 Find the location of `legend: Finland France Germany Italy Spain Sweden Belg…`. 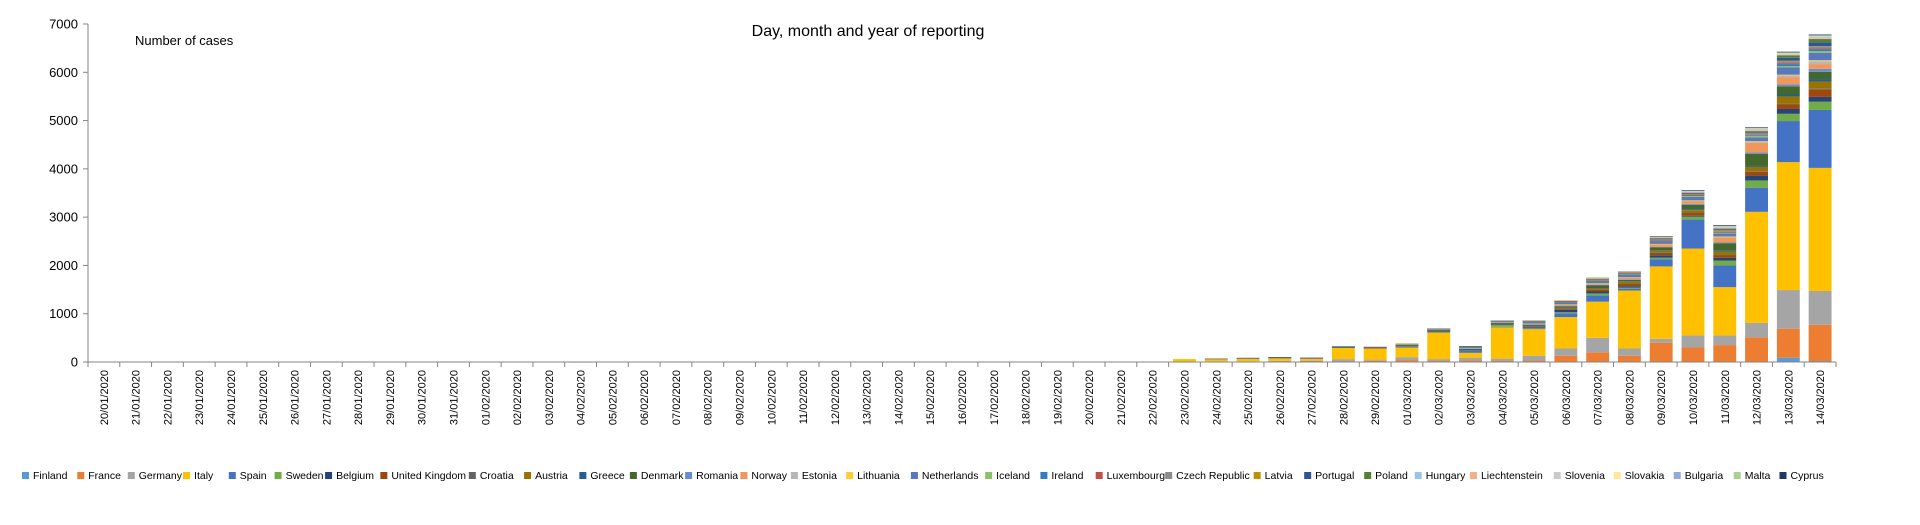

legend: Finland France Germany Italy Spain Sweden Belg… is located at coordinates (923, 476).